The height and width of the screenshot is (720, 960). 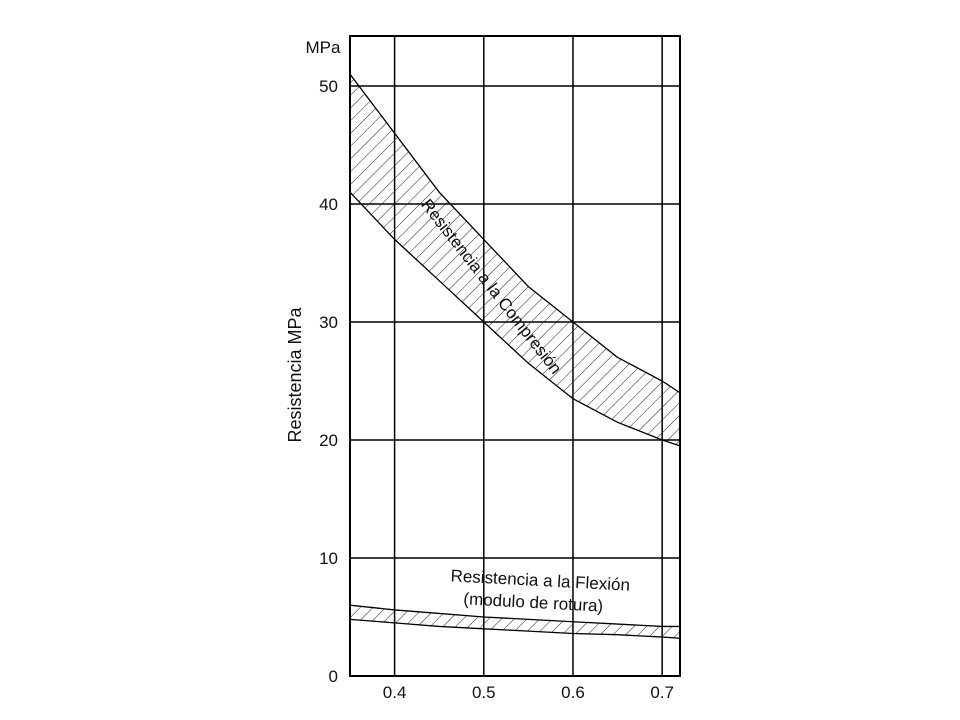 I want to click on y-tick-label: 0, so click(x=333, y=676).